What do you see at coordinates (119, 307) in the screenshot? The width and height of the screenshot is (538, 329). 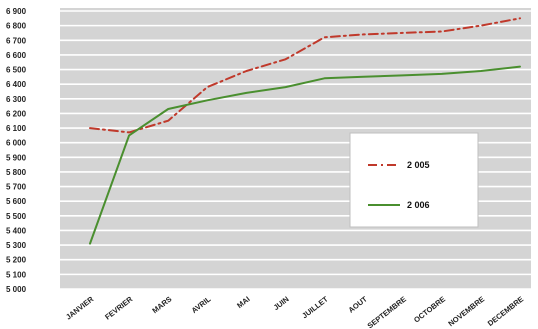 I see `x-tick-label: FEVRIER` at bounding box center [119, 307].